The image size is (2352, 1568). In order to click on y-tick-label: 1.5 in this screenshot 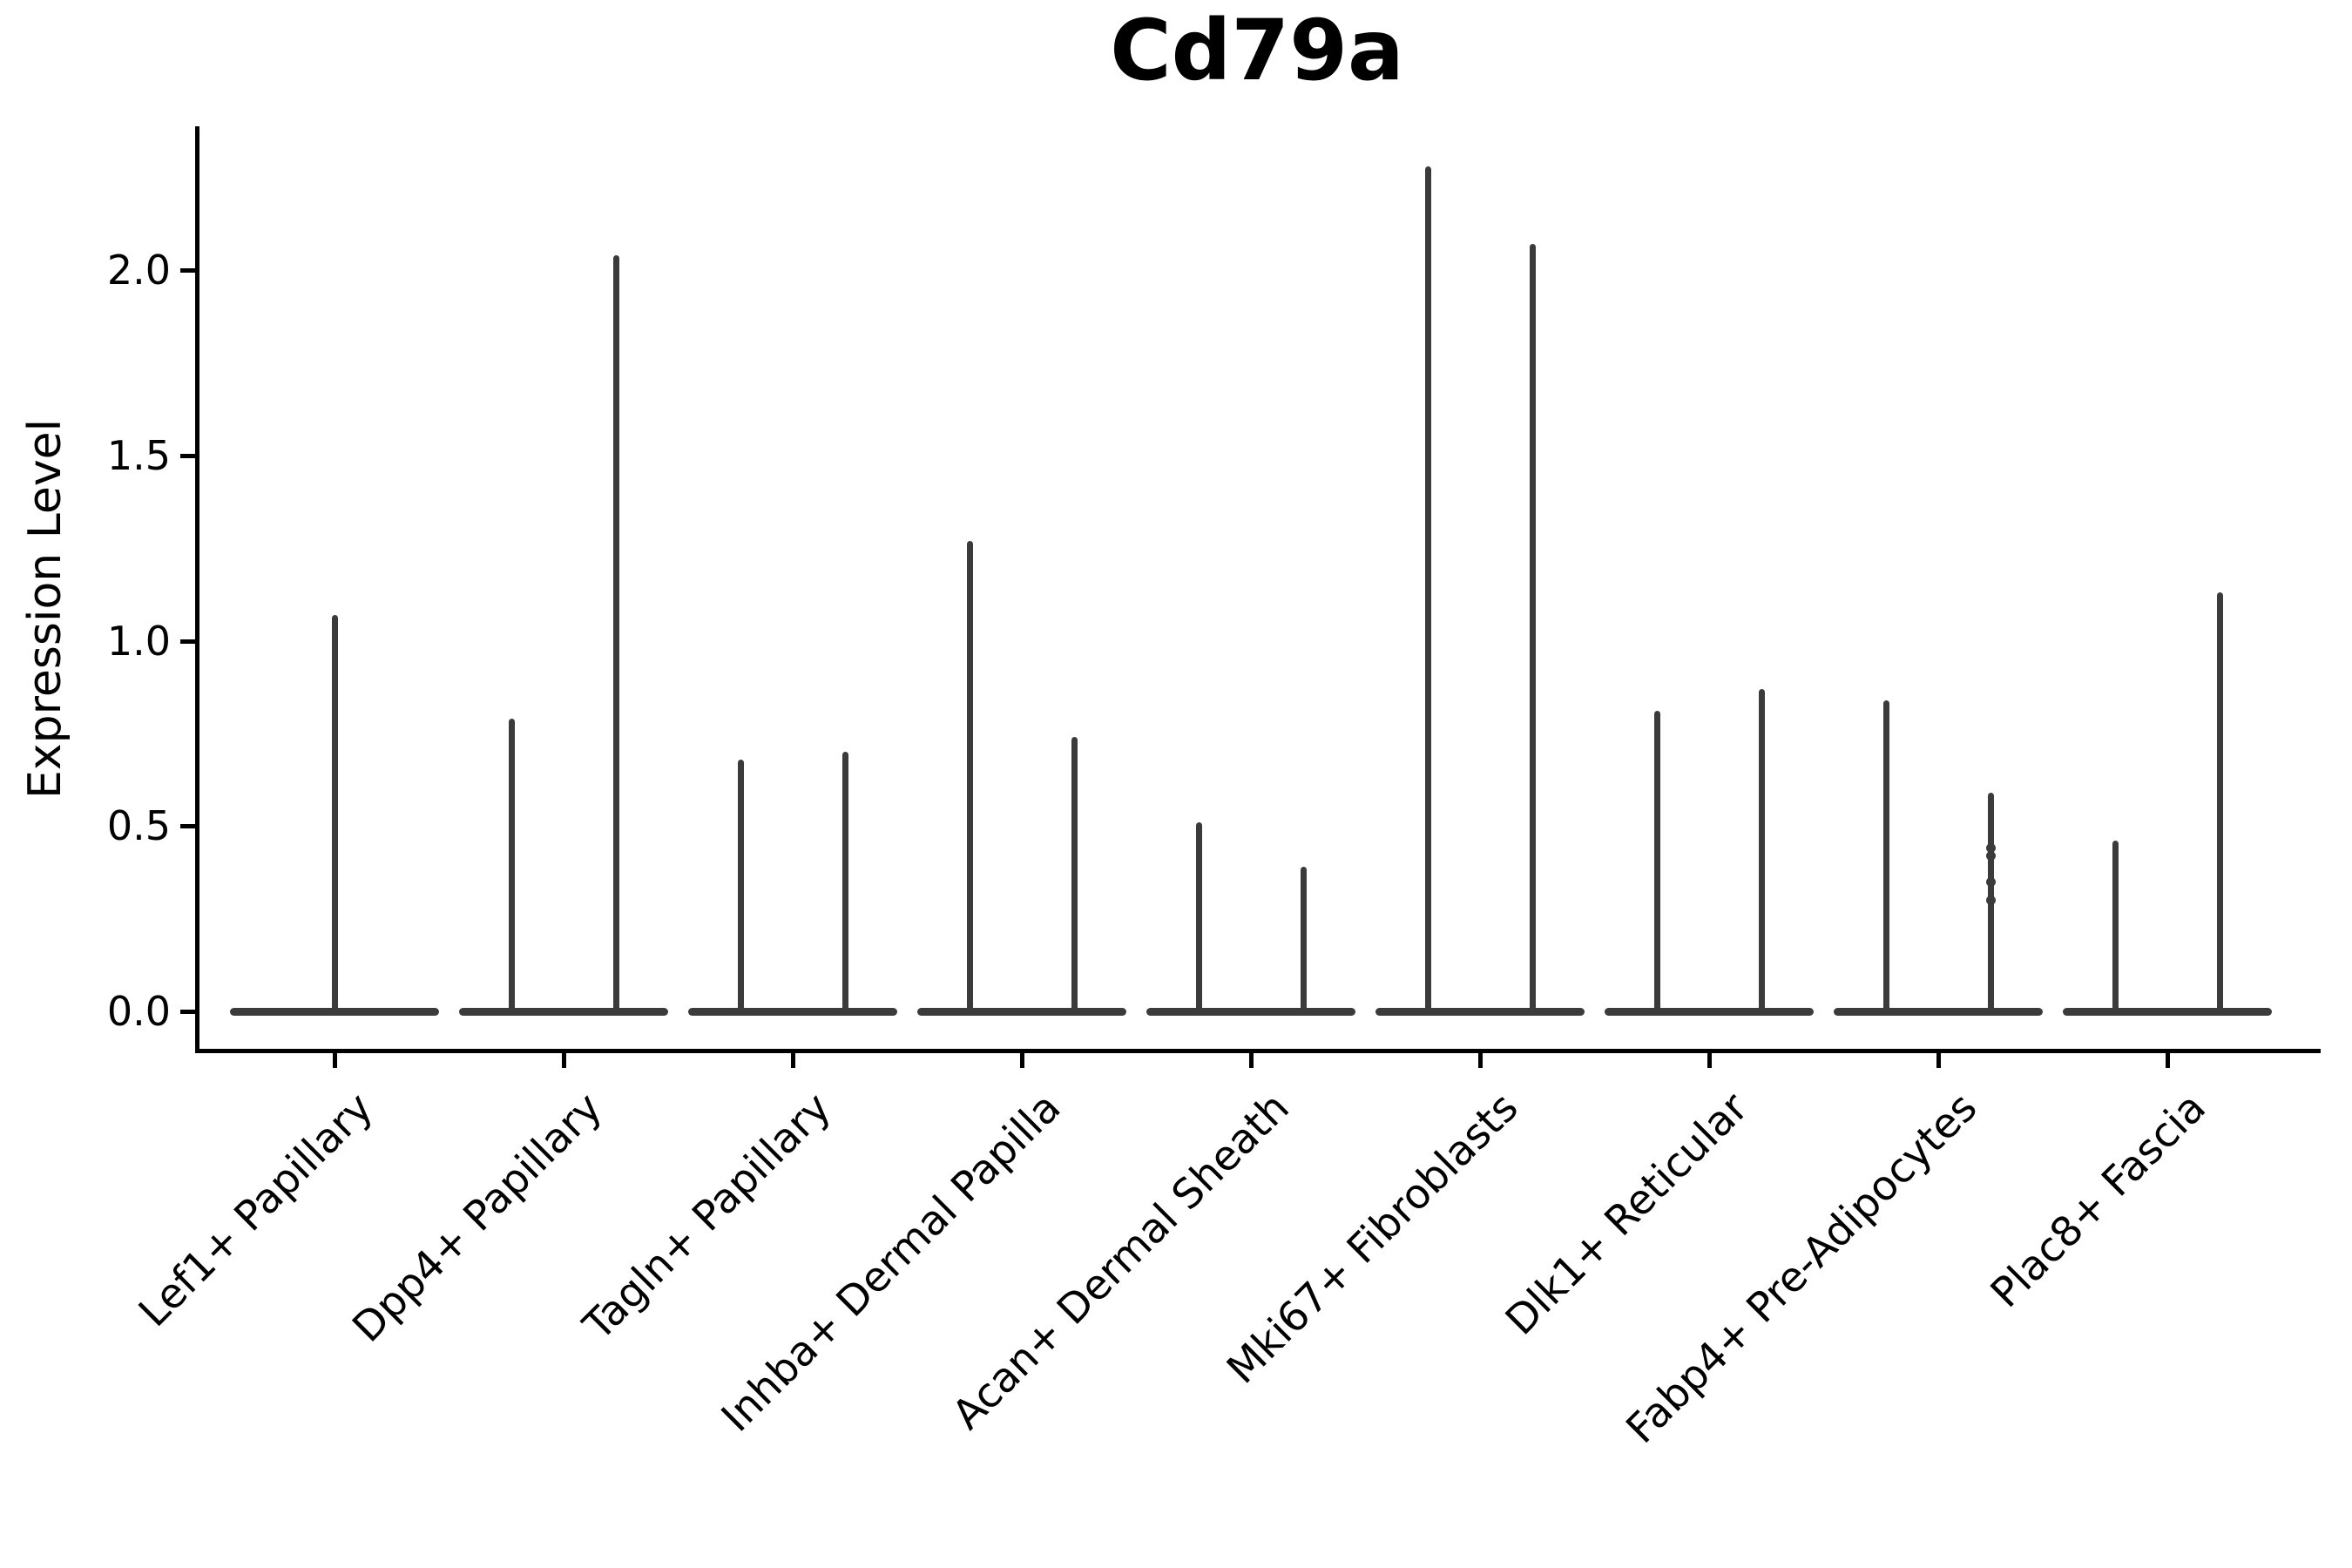, I will do `click(138, 455)`.